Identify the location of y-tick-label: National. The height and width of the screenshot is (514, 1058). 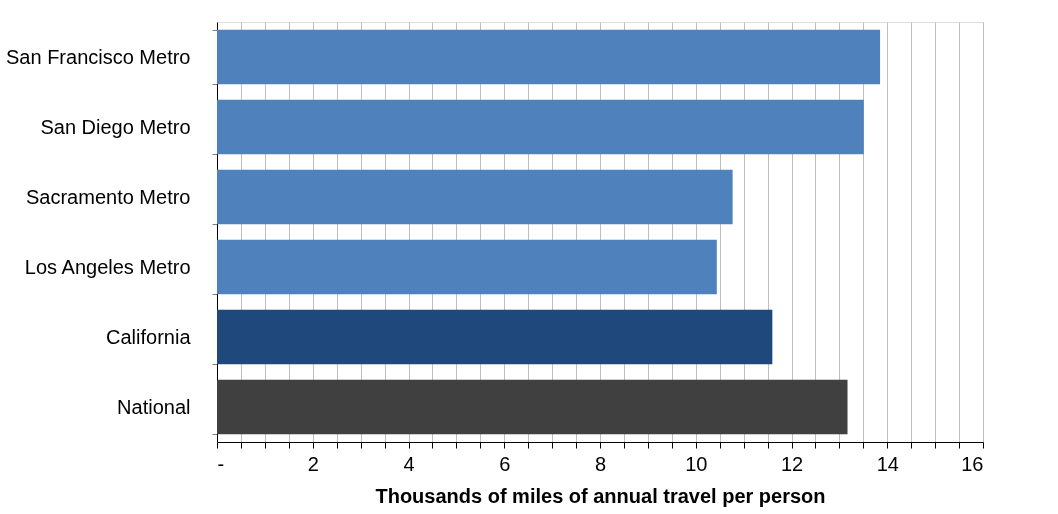
(154, 406).